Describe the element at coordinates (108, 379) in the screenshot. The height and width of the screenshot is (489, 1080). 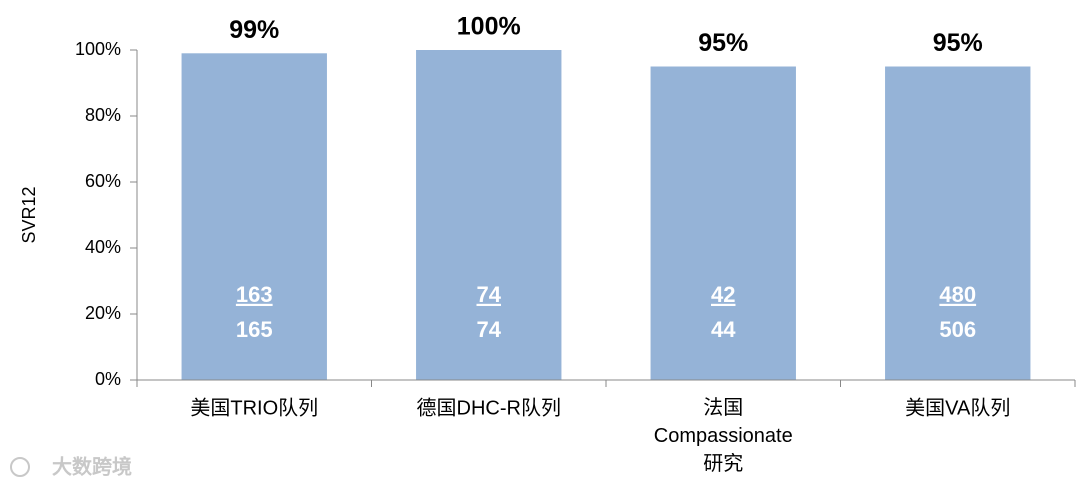
I see `y-tick-label: 0%` at that location.